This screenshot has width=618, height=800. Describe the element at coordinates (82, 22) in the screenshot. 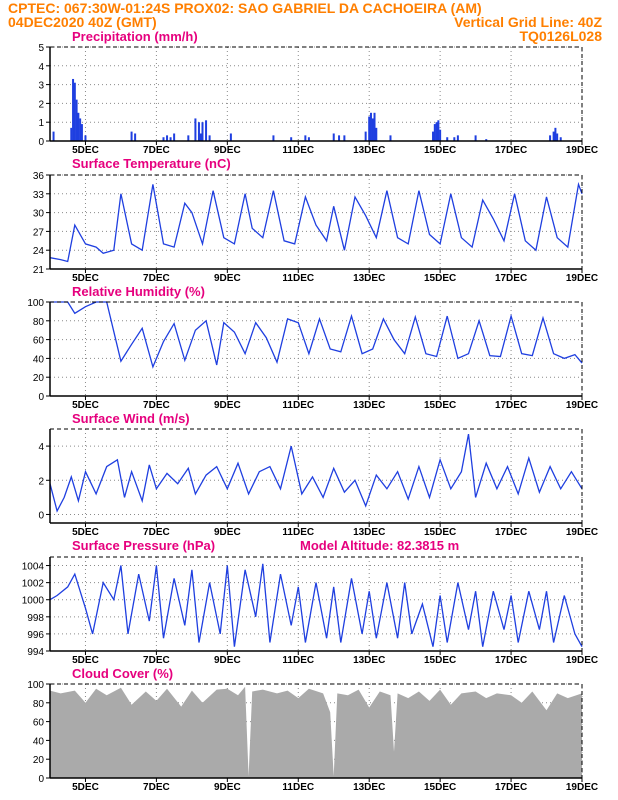

I see `header-date: 04DEC2020 40Z (GMT)` at that location.